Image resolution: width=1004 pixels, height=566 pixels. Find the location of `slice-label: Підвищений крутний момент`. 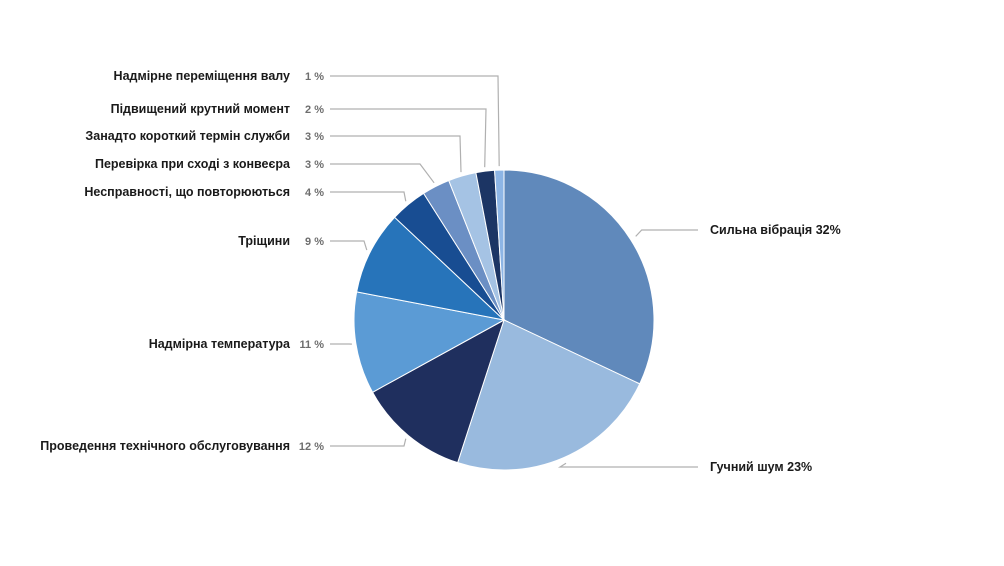

slice-label: Підвищений крутний момент is located at coordinates (200, 109).